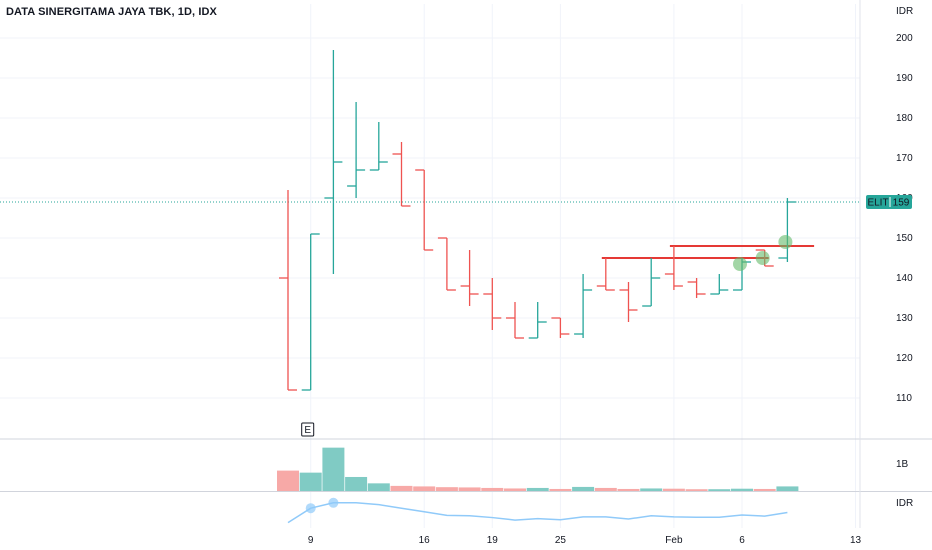 This screenshot has height=550, width=932. I want to click on price-tag-value: 159, so click(901, 203).